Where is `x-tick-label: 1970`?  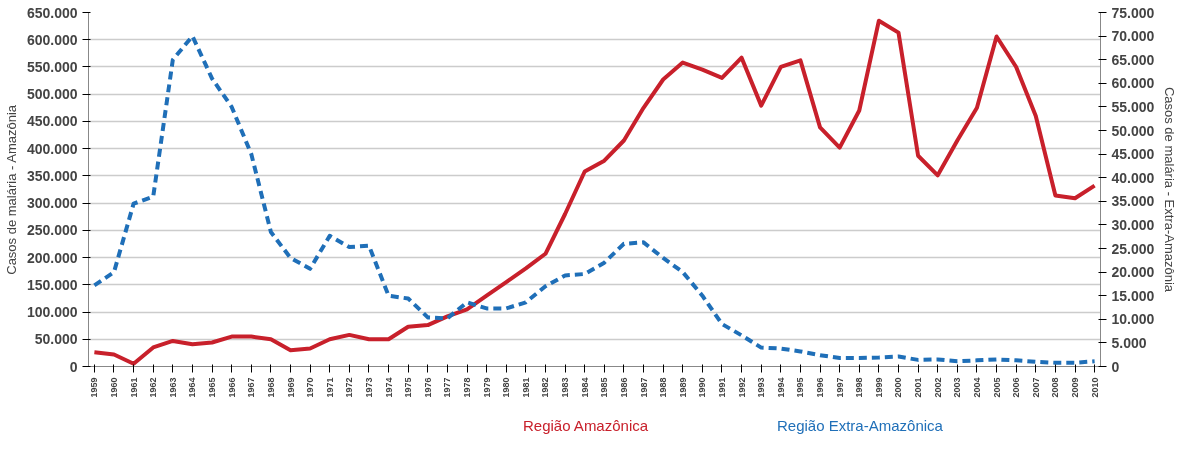 x-tick-label: 1970 is located at coordinates (310, 387).